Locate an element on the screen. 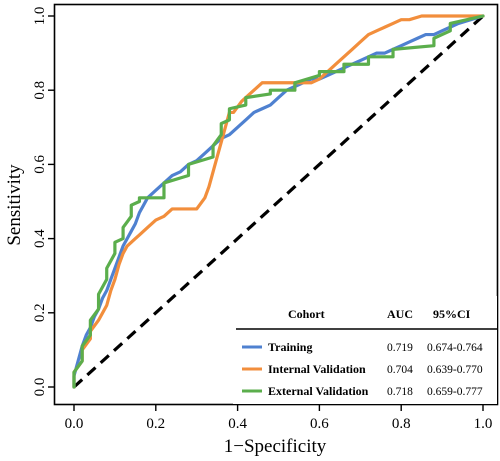 The image size is (500, 461). y-axis-title: Sensitivity is located at coordinates (14, 205).